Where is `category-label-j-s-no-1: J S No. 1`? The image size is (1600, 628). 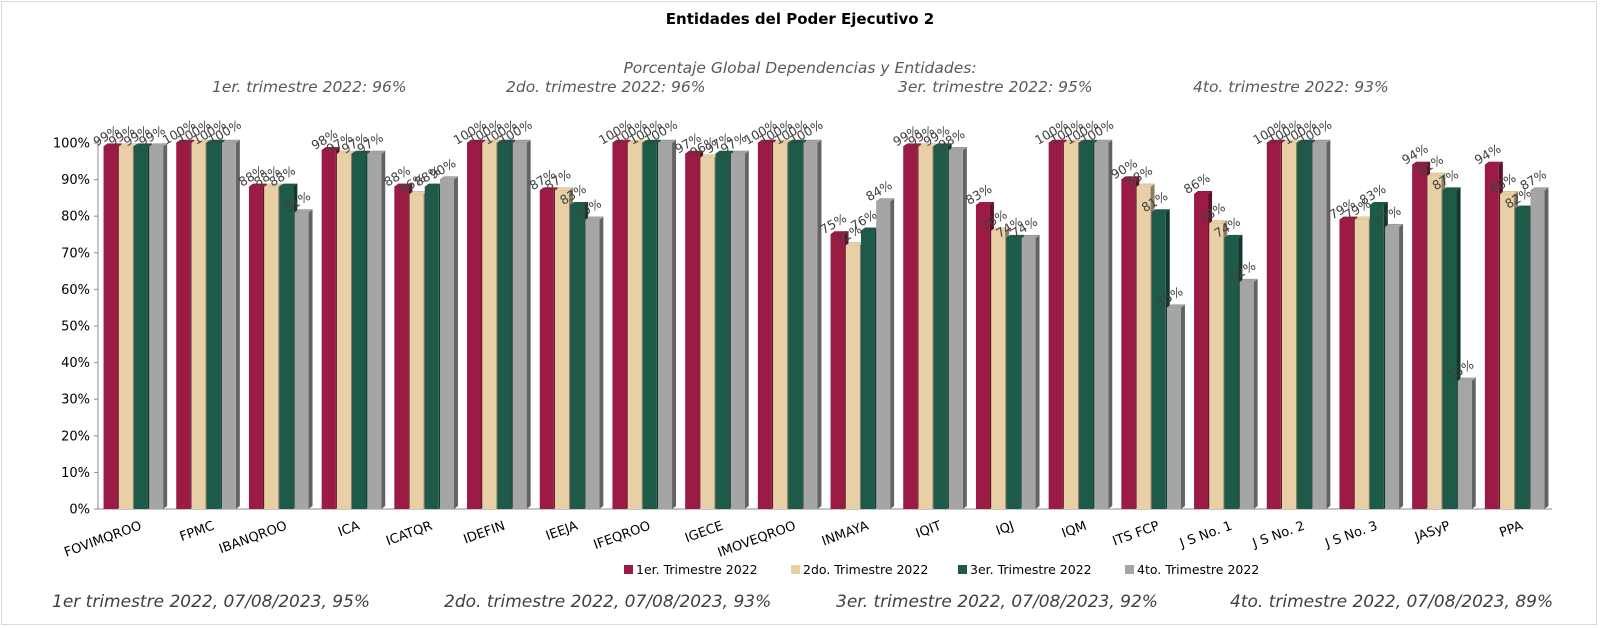 category-label-j-s-no-1: J S No. 1 is located at coordinates (1205, 535).